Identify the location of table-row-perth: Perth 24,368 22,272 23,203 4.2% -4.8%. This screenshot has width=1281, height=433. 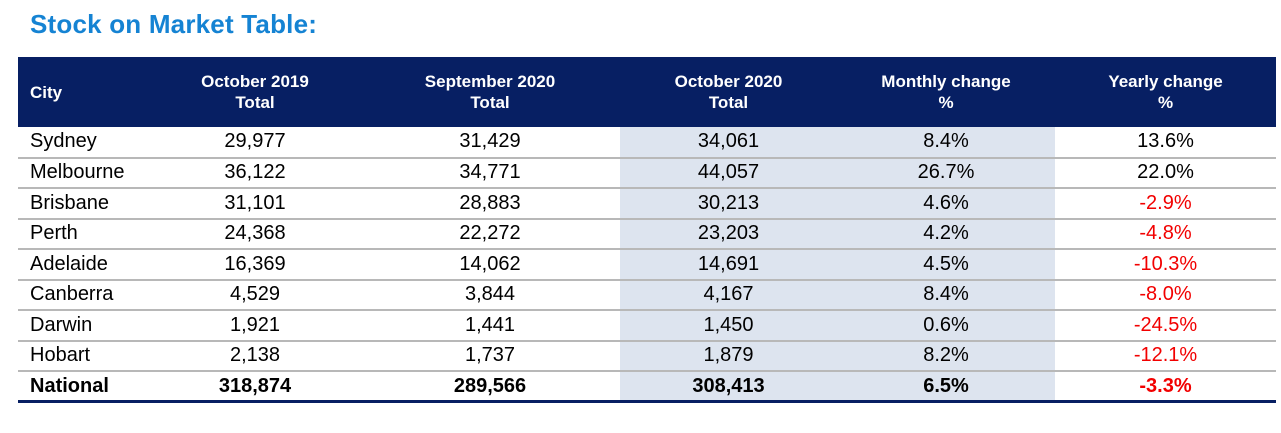
(647, 234).